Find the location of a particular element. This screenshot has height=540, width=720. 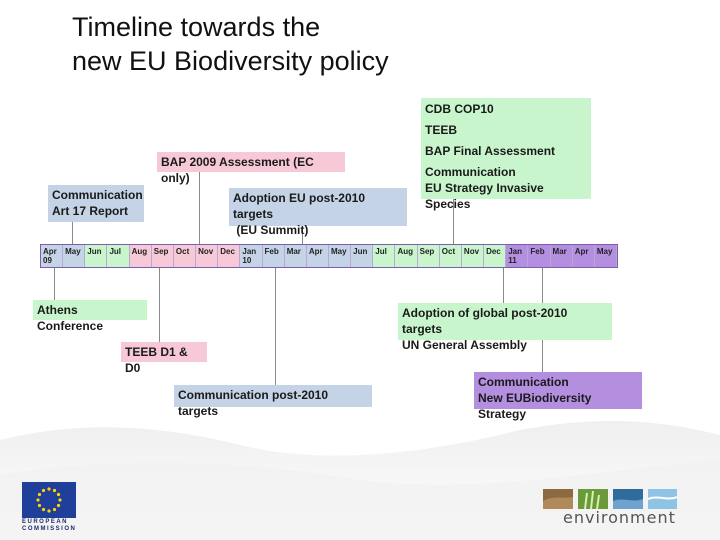

connector-bap2009 is located at coordinates (199, 207).